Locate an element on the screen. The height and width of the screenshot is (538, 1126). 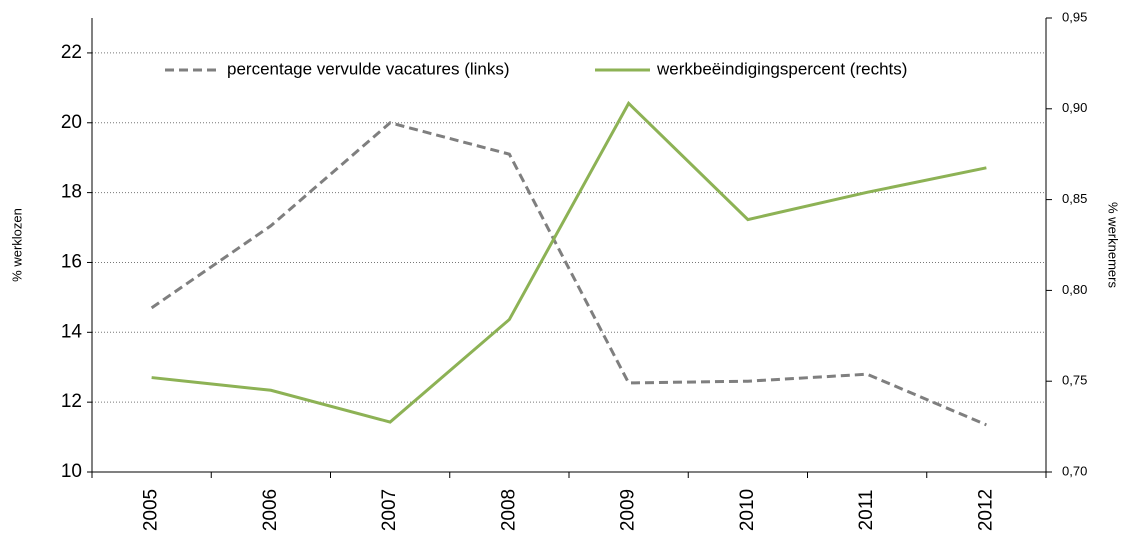
y-axis-label: % werklozen is located at coordinates (16, 245).